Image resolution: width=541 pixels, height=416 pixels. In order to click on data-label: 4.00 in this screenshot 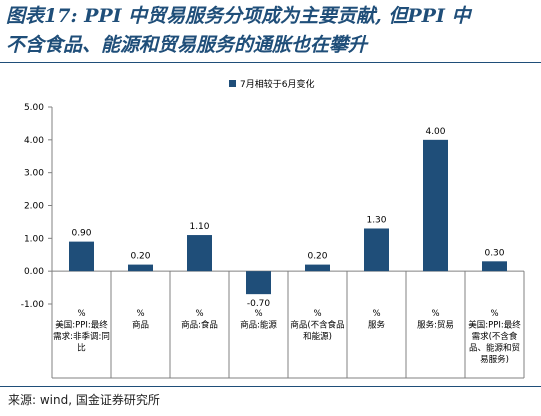, I will do `click(435, 132)`.